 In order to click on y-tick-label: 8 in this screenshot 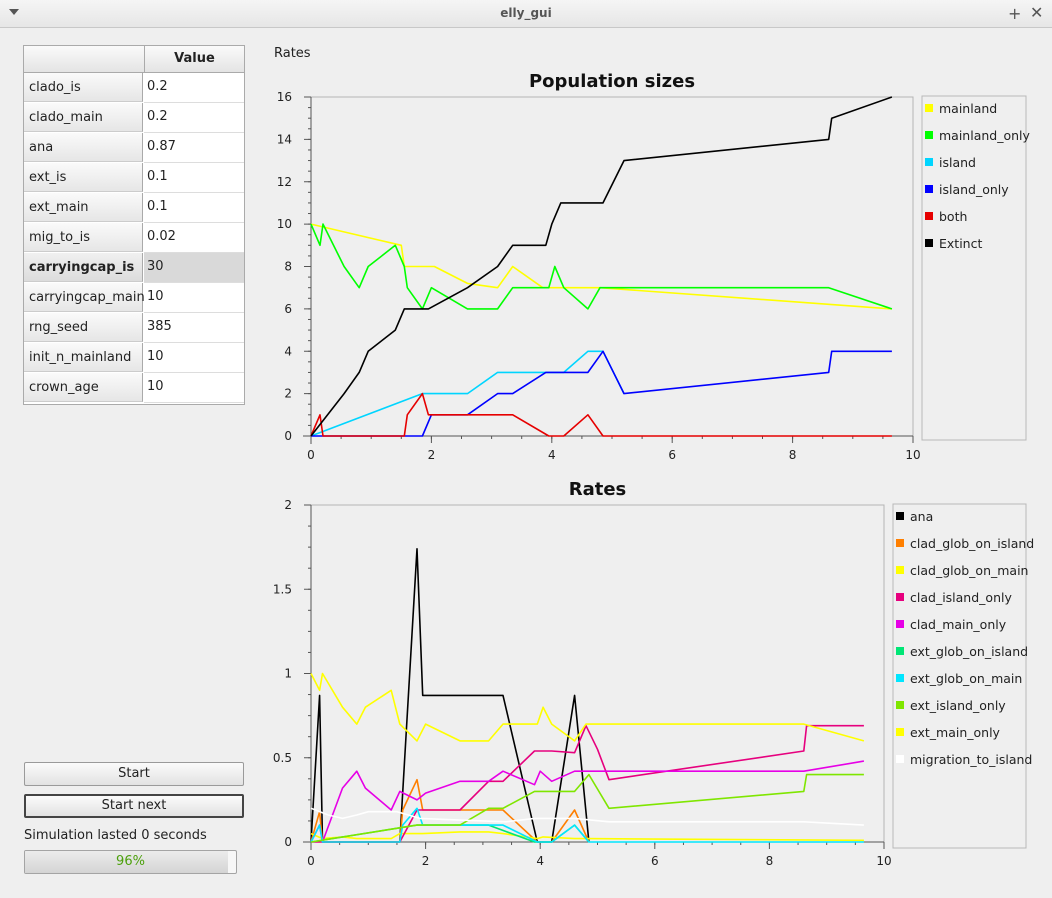, I will do `click(288, 267)`.